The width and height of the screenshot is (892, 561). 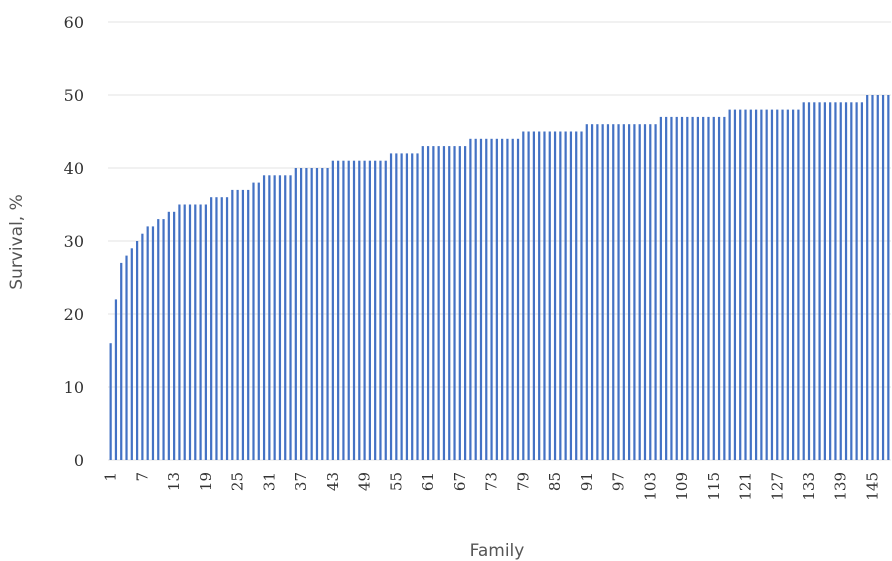 What do you see at coordinates (650, 486) in the screenshot?
I see `x-tick-label: 103` at bounding box center [650, 486].